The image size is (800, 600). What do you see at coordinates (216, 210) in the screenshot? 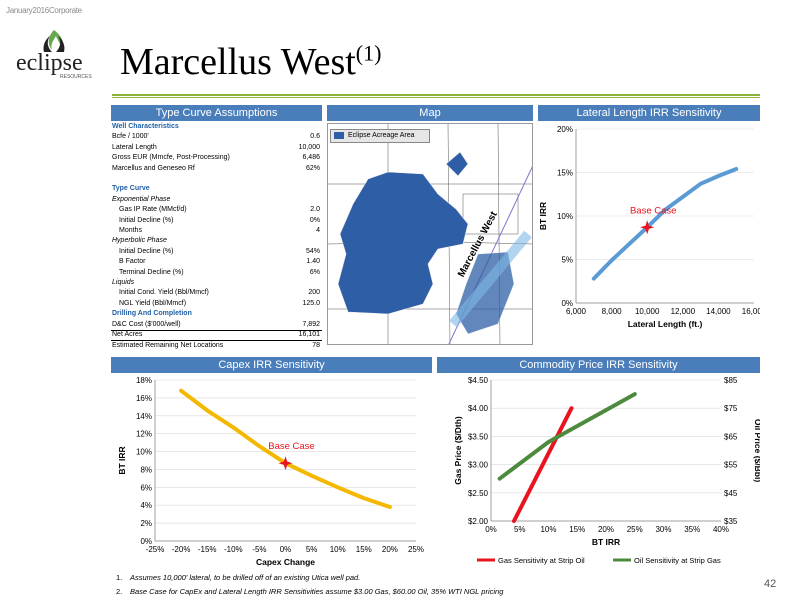
I see `table-row: Gas IP Rate (MMcf/d) 2.0` at bounding box center [216, 210].